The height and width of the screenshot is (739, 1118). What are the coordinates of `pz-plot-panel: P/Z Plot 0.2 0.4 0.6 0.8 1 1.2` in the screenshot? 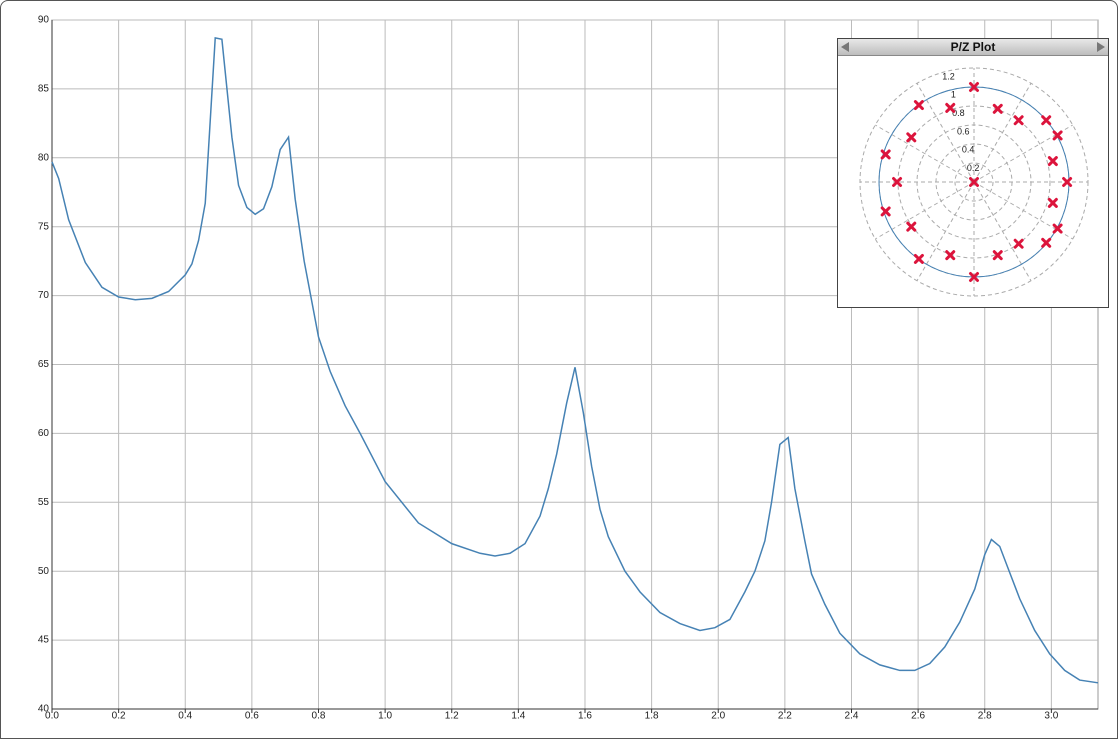 It's located at (973, 173).